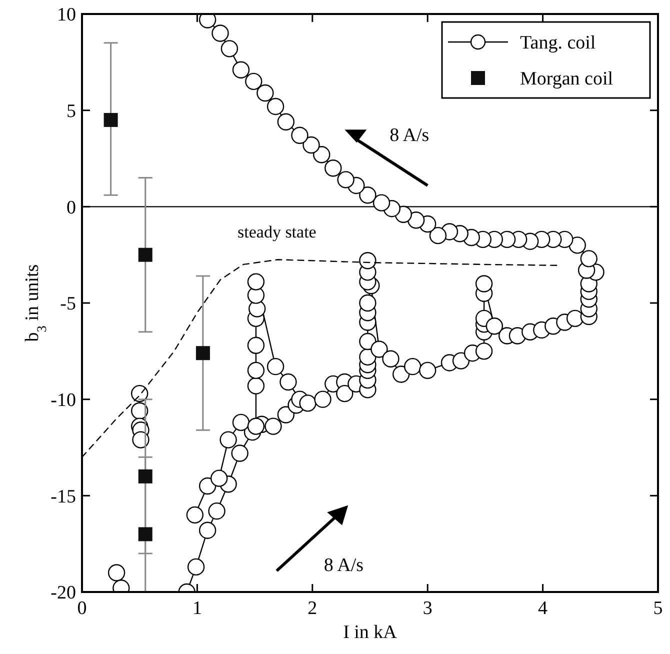 Image resolution: width=670 pixels, height=654 pixels. I want to click on legend-label: Tang. coil, so click(558, 43).